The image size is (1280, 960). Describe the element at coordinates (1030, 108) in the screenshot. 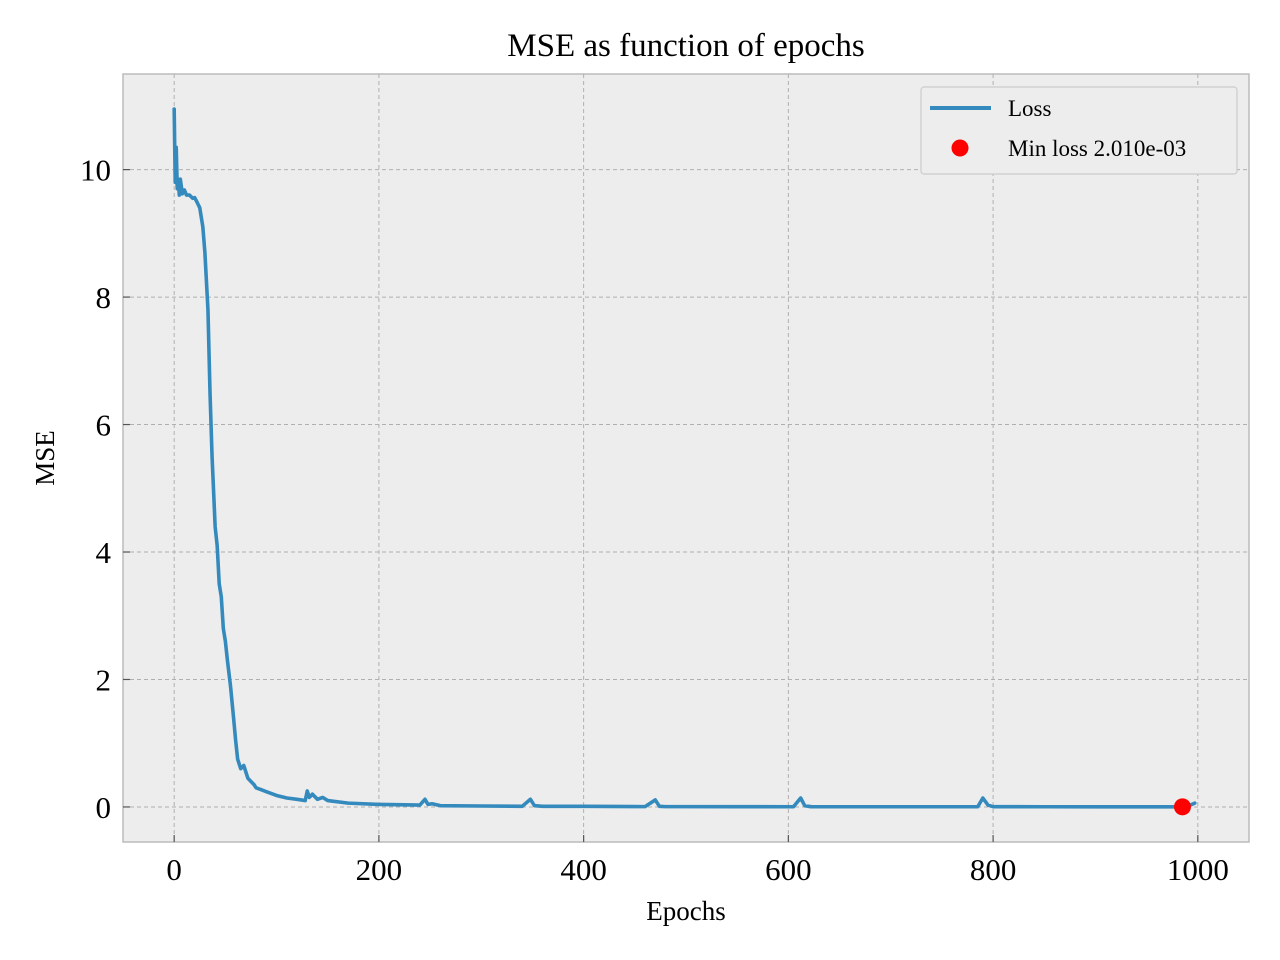

I see `legend-loss-label: Loss` at that location.